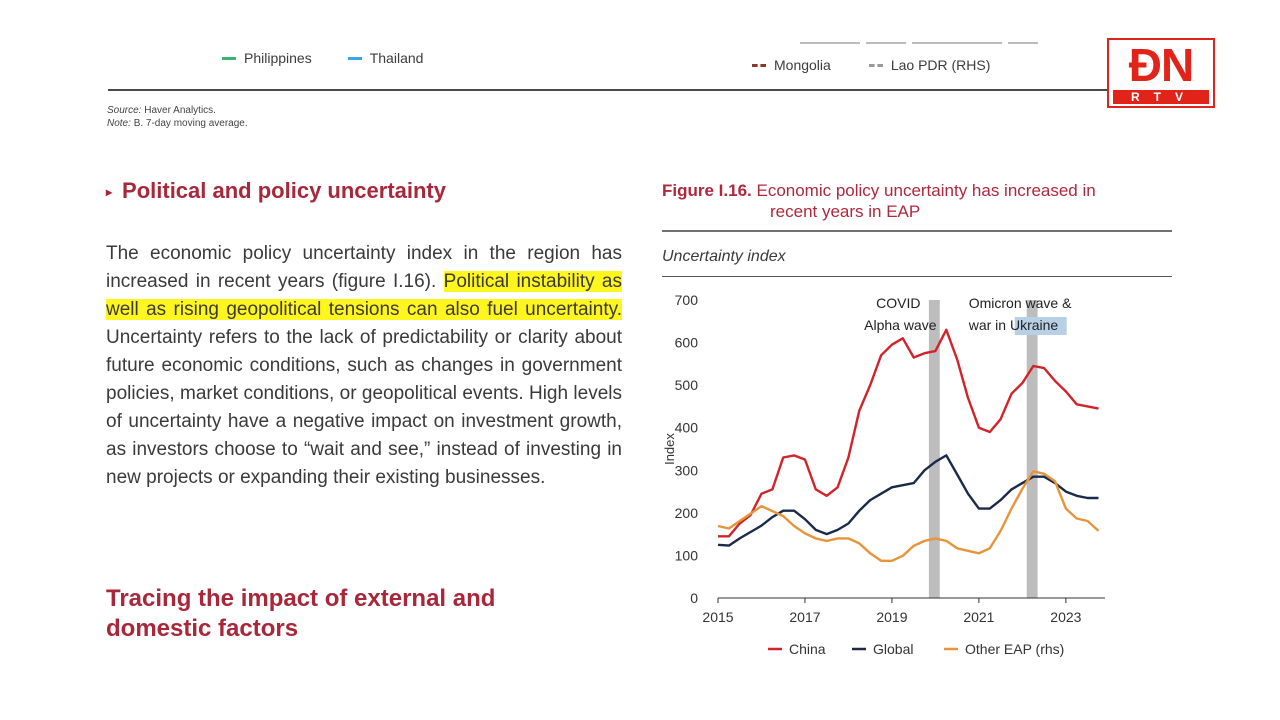  What do you see at coordinates (917, 276) in the screenshot?
I see `figure-rule-bottom` at bounding box center [917, 276].